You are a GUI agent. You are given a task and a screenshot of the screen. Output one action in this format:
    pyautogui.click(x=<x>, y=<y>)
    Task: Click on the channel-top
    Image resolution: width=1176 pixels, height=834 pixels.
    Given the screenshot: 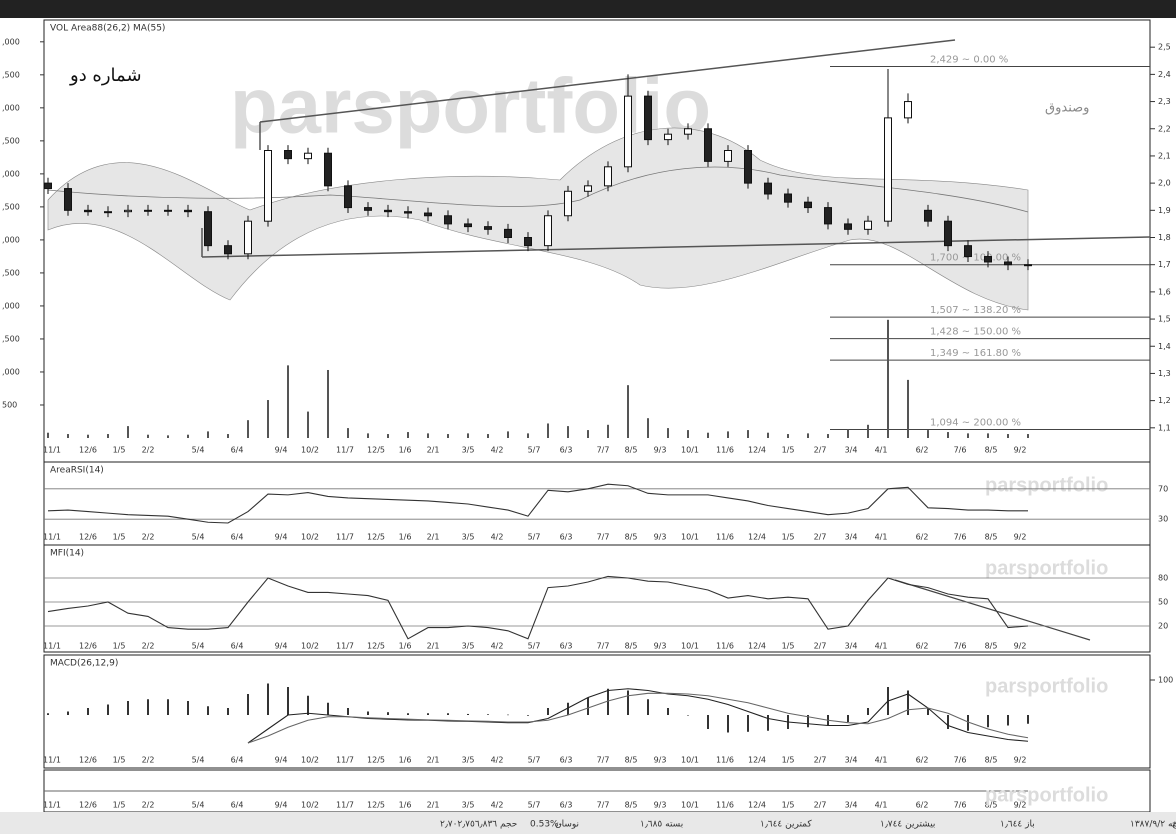 What is the action you would take?
    pyautogui.click(x=607, y=81)
    